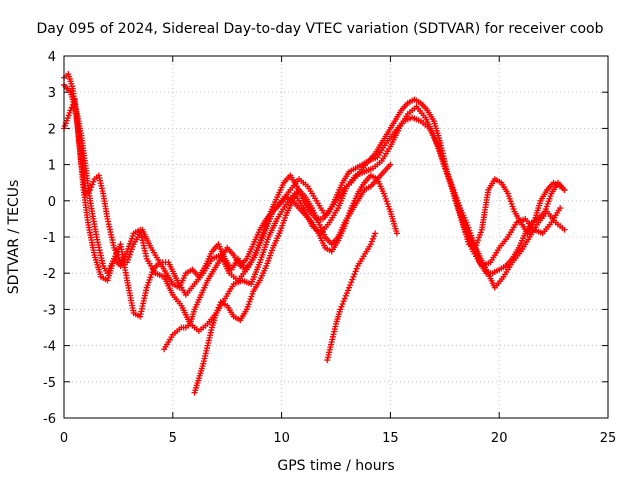  I want to click on x-axis-label: GPS time / hours, so click(335, 466).